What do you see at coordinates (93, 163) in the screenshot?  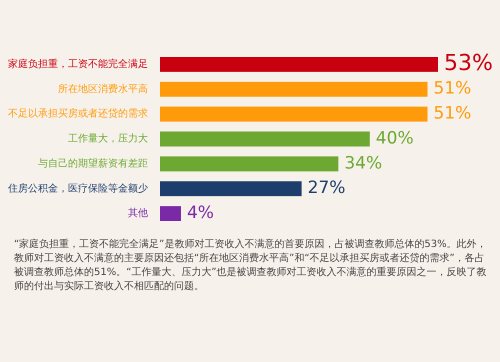 I see `y-tick-label: 与自己的期望薪资有差距` at bounding box center [93, 163].